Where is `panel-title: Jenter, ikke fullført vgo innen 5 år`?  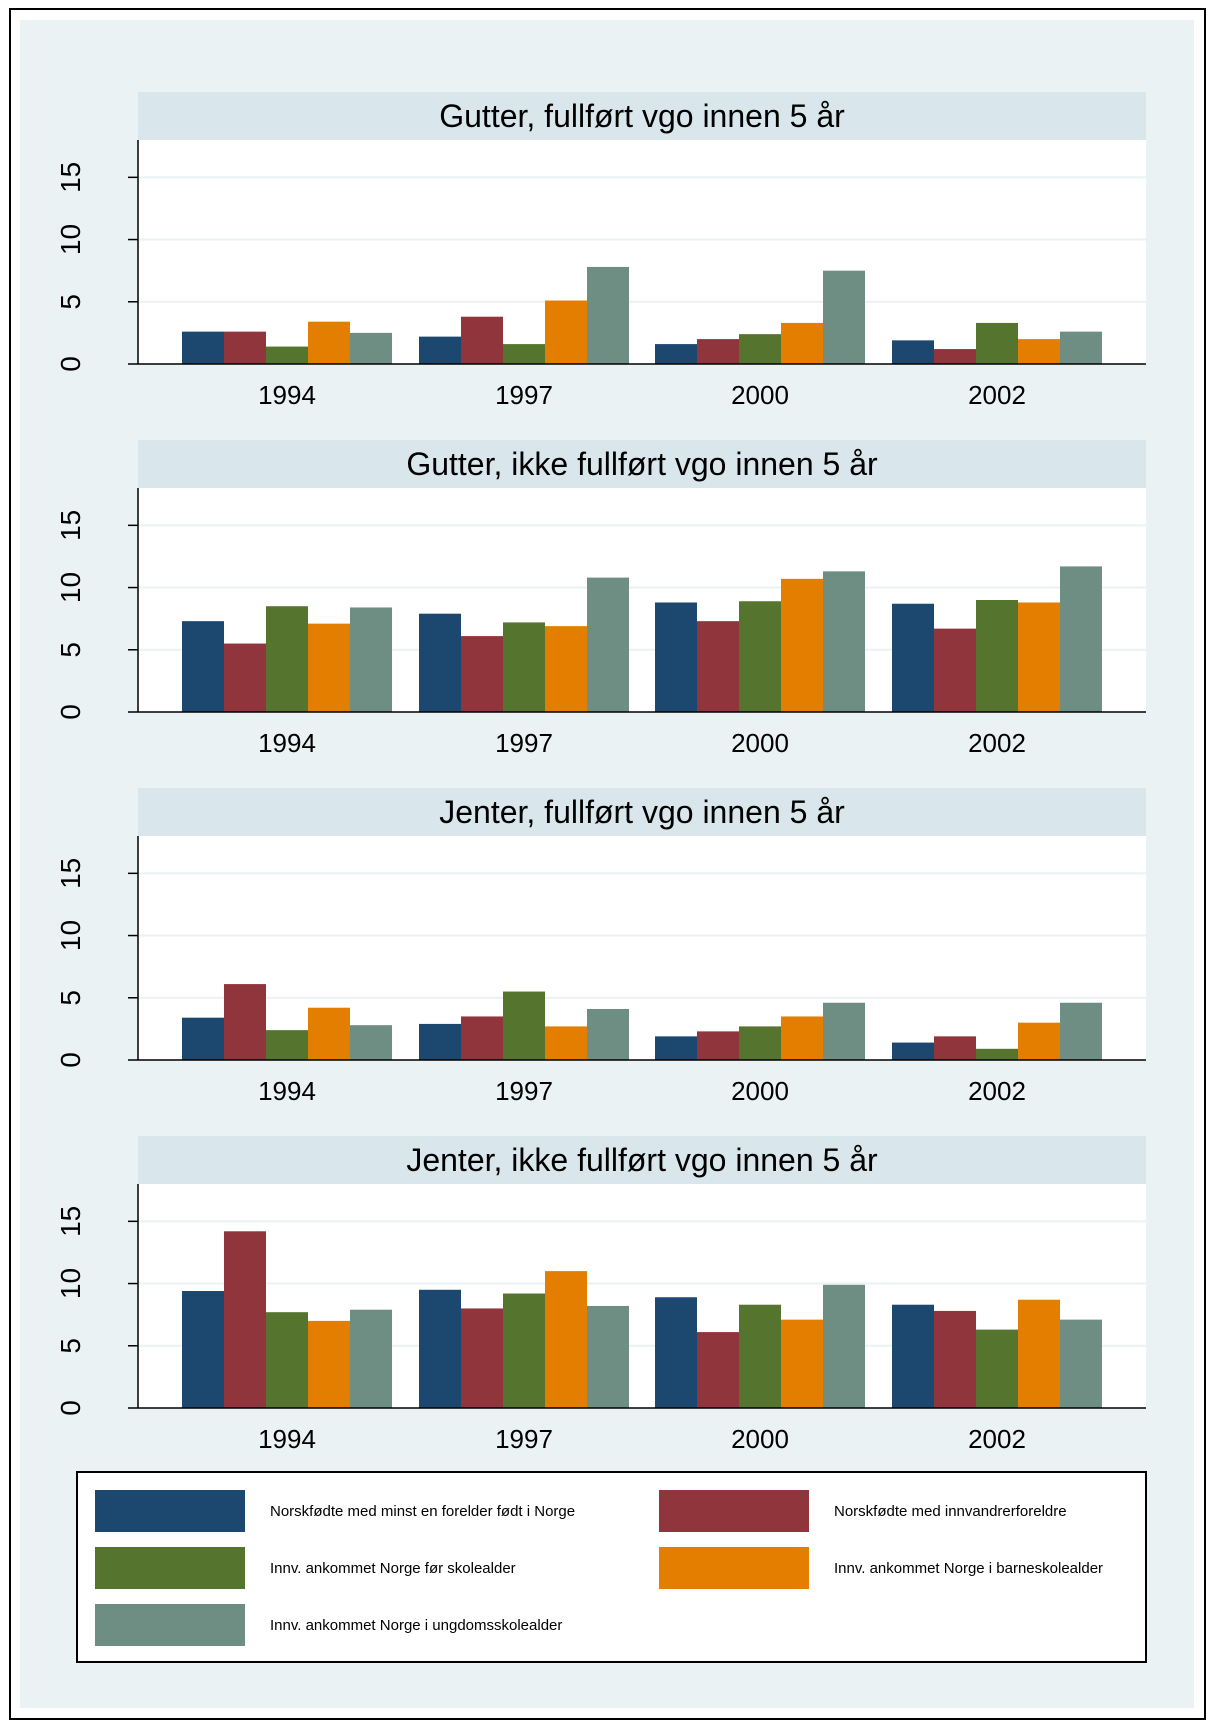 panel-title: Jenter, ikke fullført vgo innen 5 år is located at coordinates (642, 1160).